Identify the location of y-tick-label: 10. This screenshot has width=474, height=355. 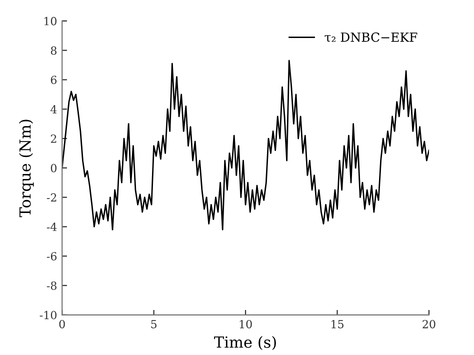
(50, 21).